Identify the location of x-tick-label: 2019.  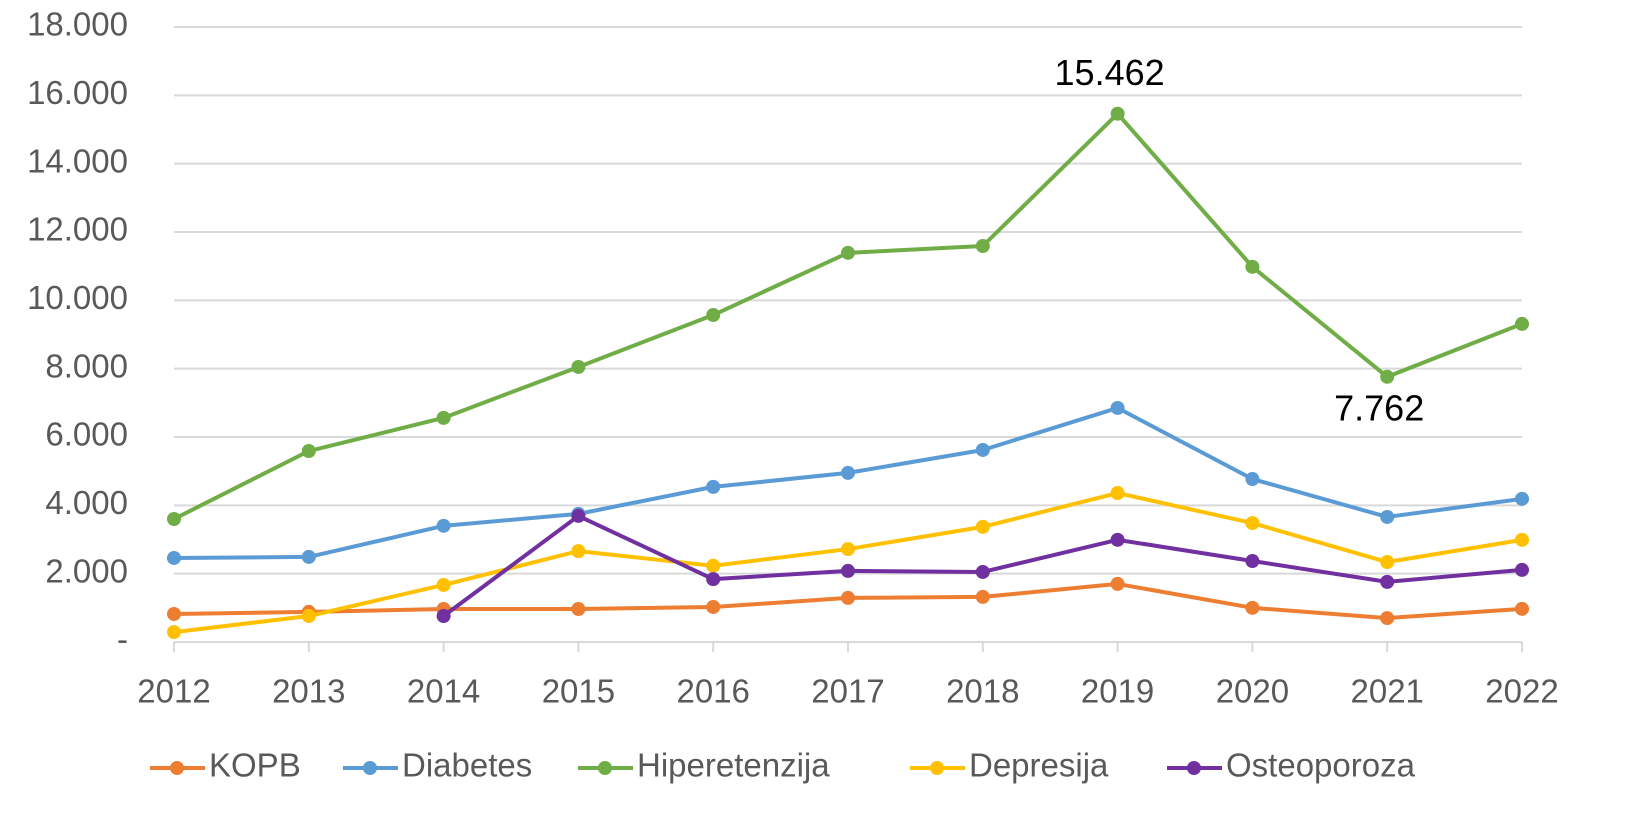
(1117, 691).